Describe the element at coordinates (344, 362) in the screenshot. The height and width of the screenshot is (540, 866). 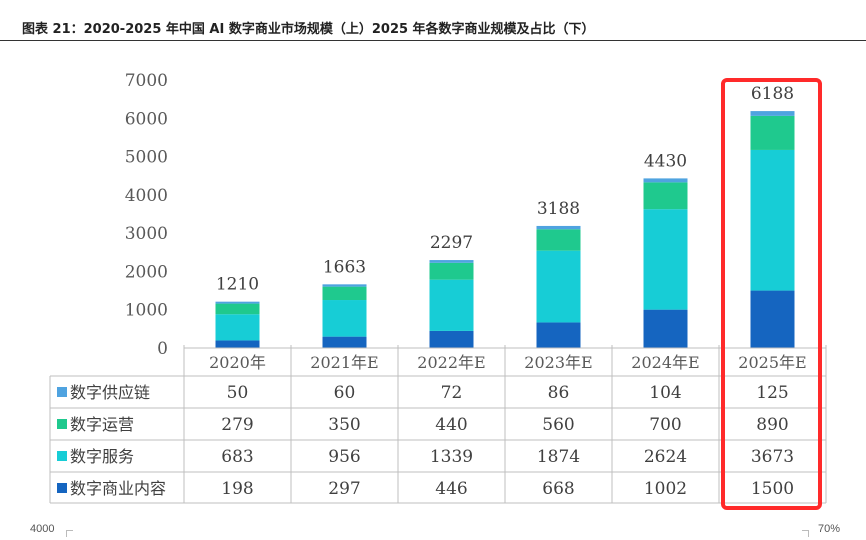
I see `x-category-label: 2021年E` at that location.